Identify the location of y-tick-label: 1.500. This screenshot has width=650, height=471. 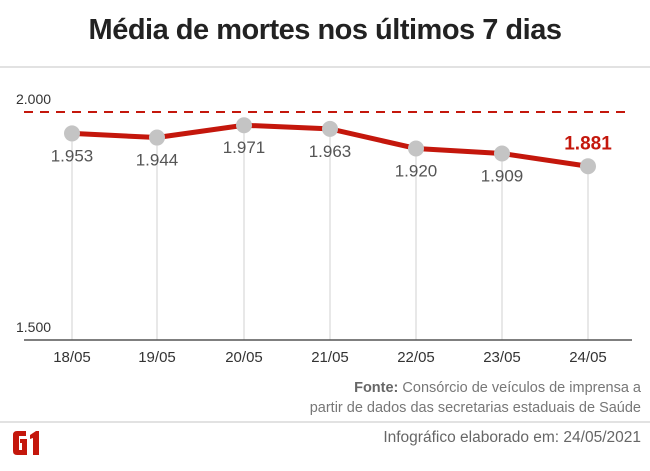
(33, 327).